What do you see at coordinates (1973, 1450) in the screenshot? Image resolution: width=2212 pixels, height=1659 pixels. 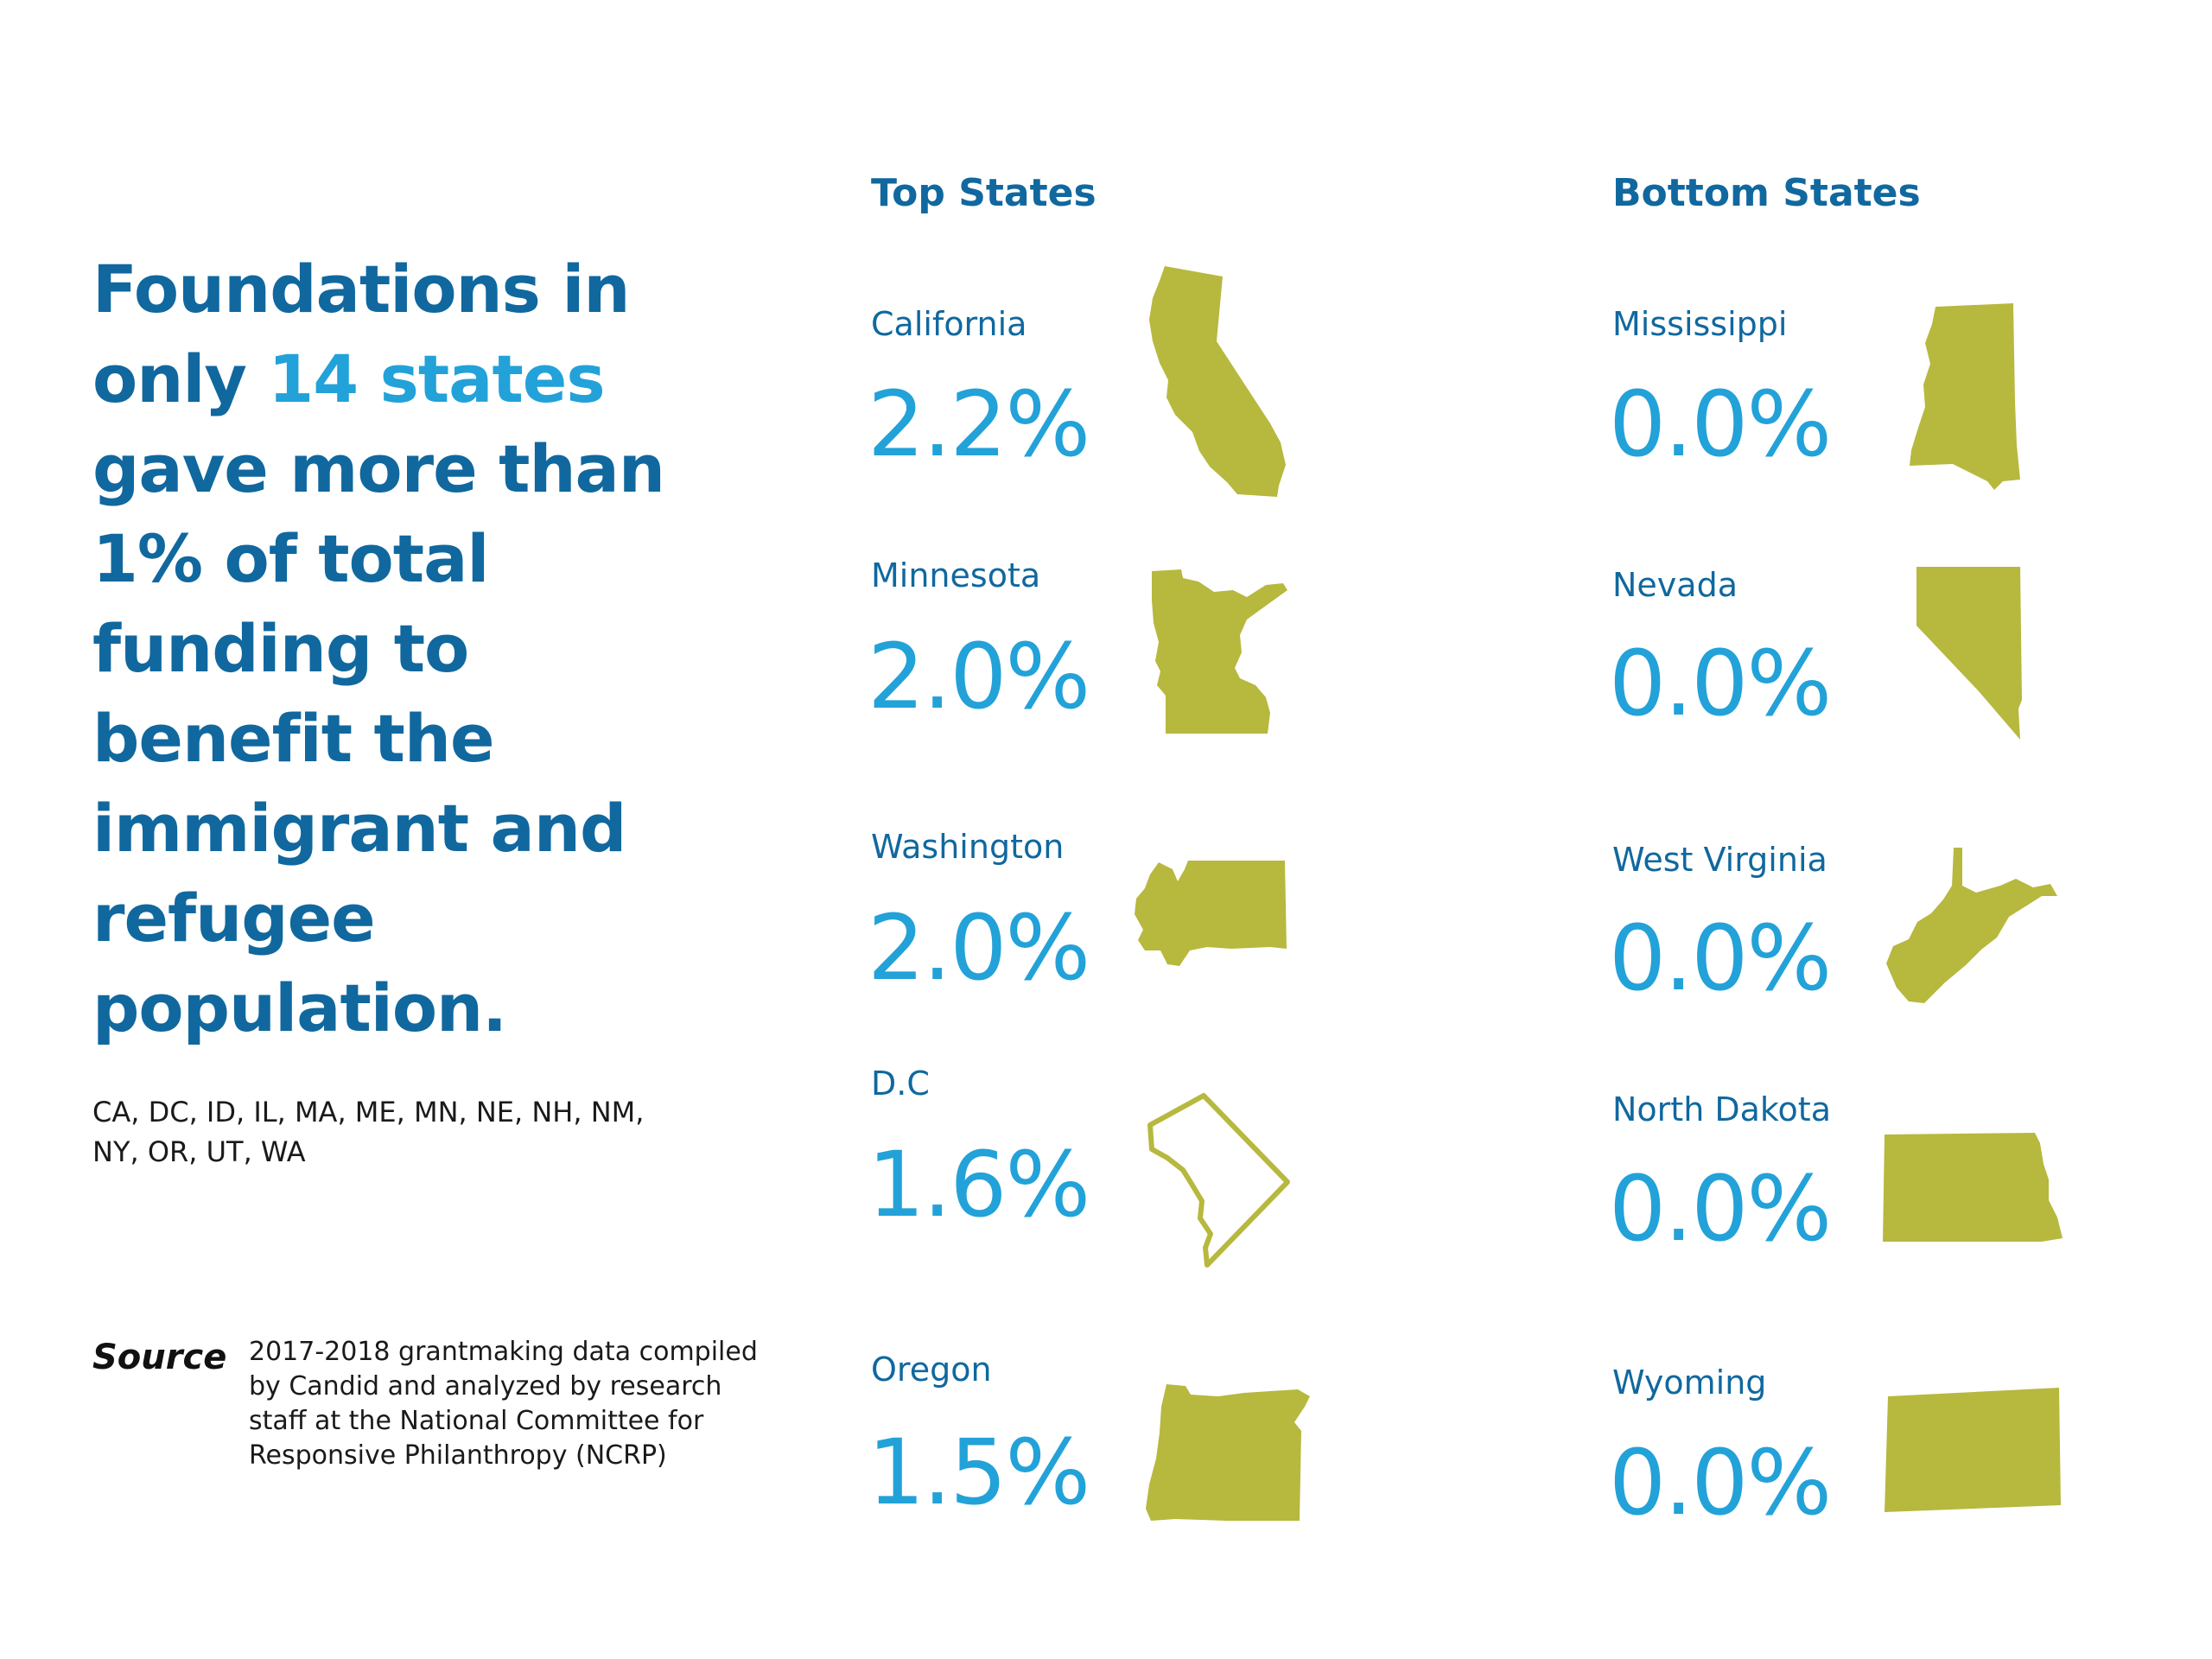 I see `wyoming-map-icon` at bounding box center [1973, 1450].